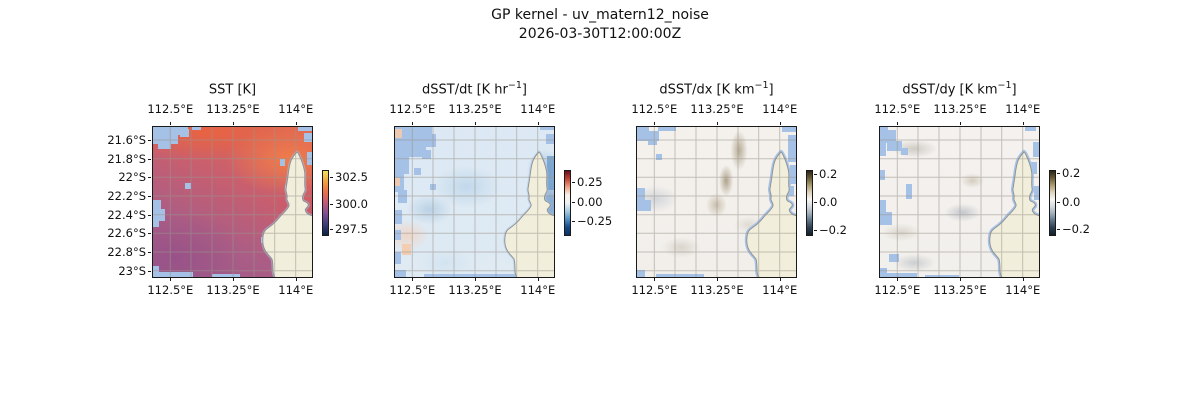  Describe the element at coordinates (950, 90) in the screenshot. I see `panel-title-text: dSST/dy [K km` at that location.